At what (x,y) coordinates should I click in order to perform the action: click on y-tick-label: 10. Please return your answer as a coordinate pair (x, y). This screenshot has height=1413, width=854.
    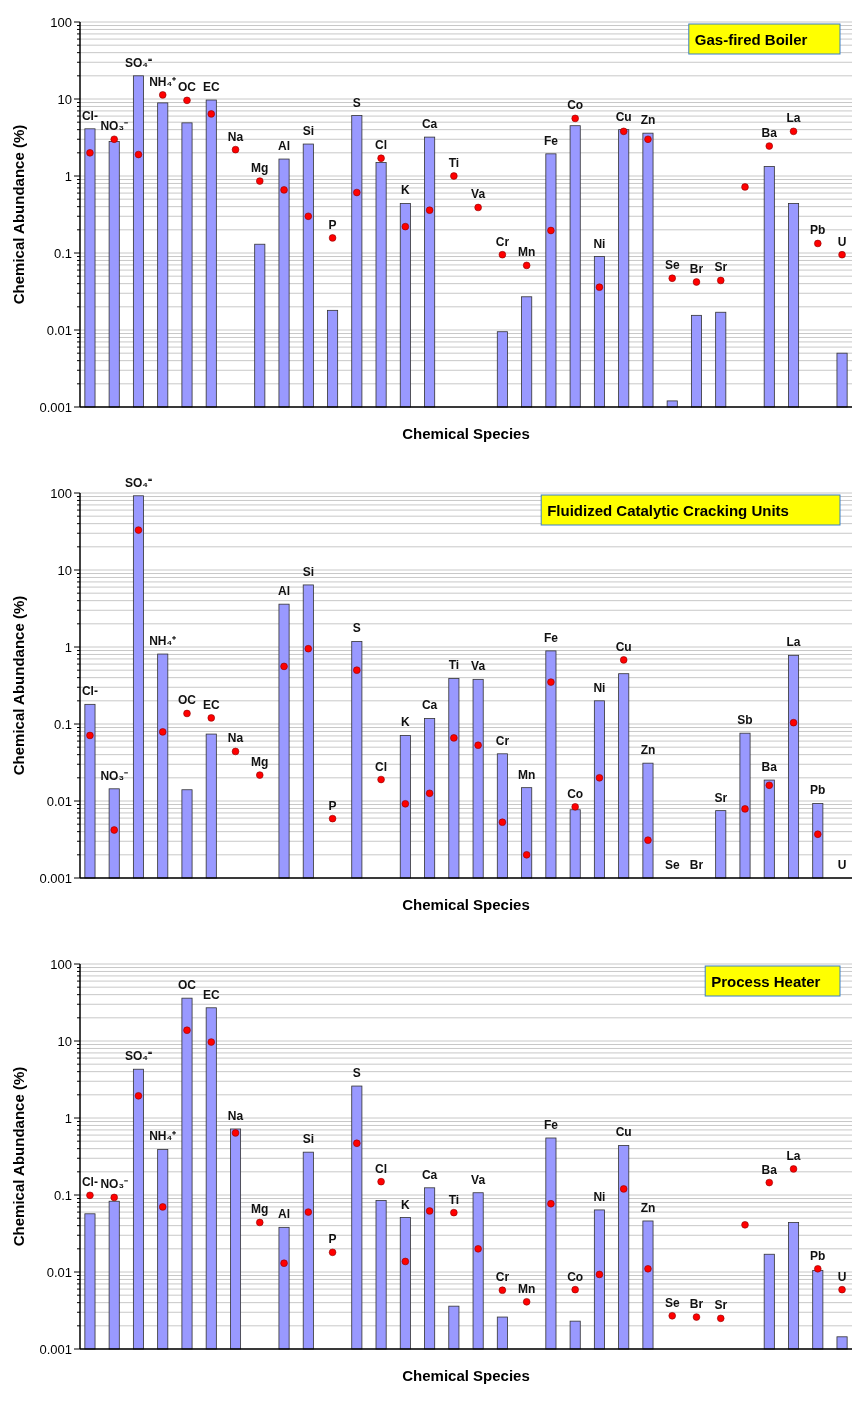
    Looking at the image, I should click on (64, 99).